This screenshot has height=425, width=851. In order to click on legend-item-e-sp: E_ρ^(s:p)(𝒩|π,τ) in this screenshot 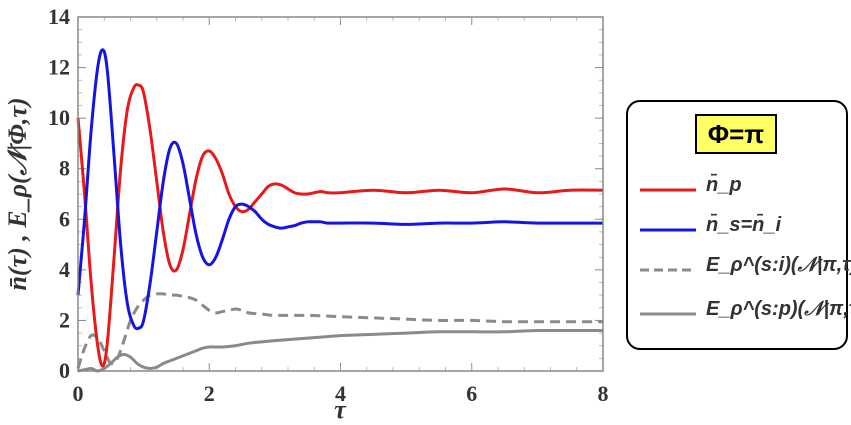, I will do `click(739, 314)`.